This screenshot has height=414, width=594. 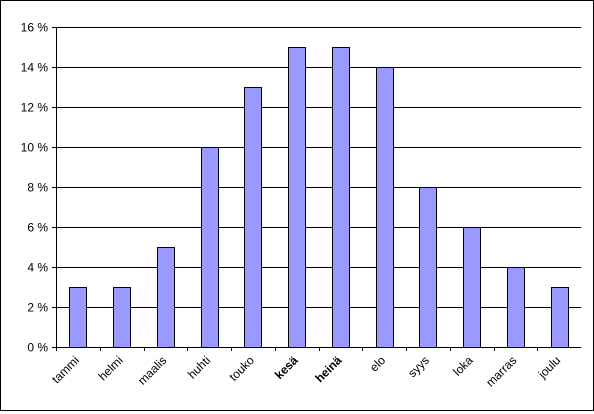 What do you see at coordinates (516, 307) in the screenshot?
I see `bar-marras` at bounding box center [516, 307].